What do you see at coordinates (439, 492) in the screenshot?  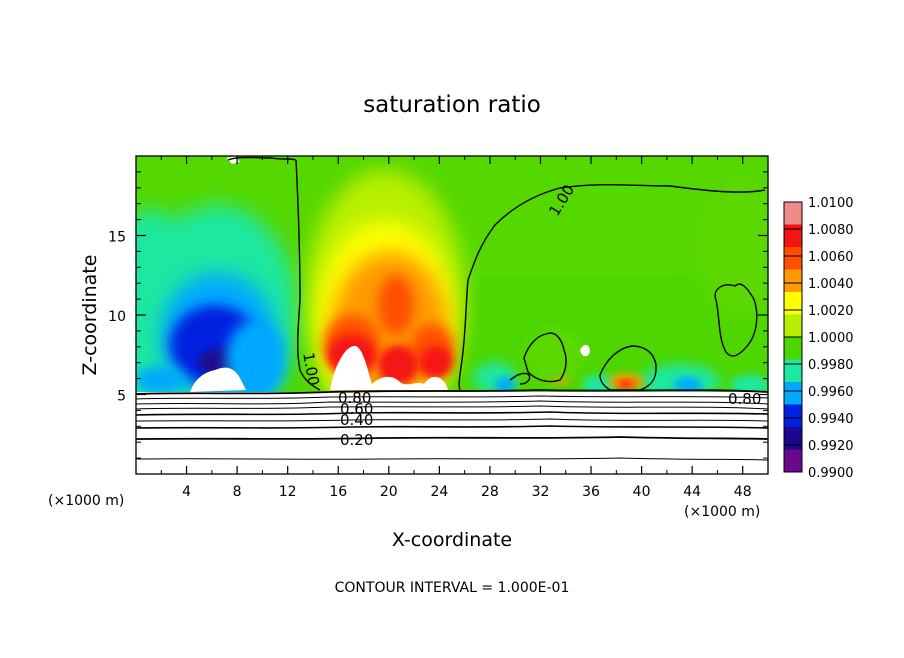 I see `x-tick-label: 24` at bounding box center [439, 492].